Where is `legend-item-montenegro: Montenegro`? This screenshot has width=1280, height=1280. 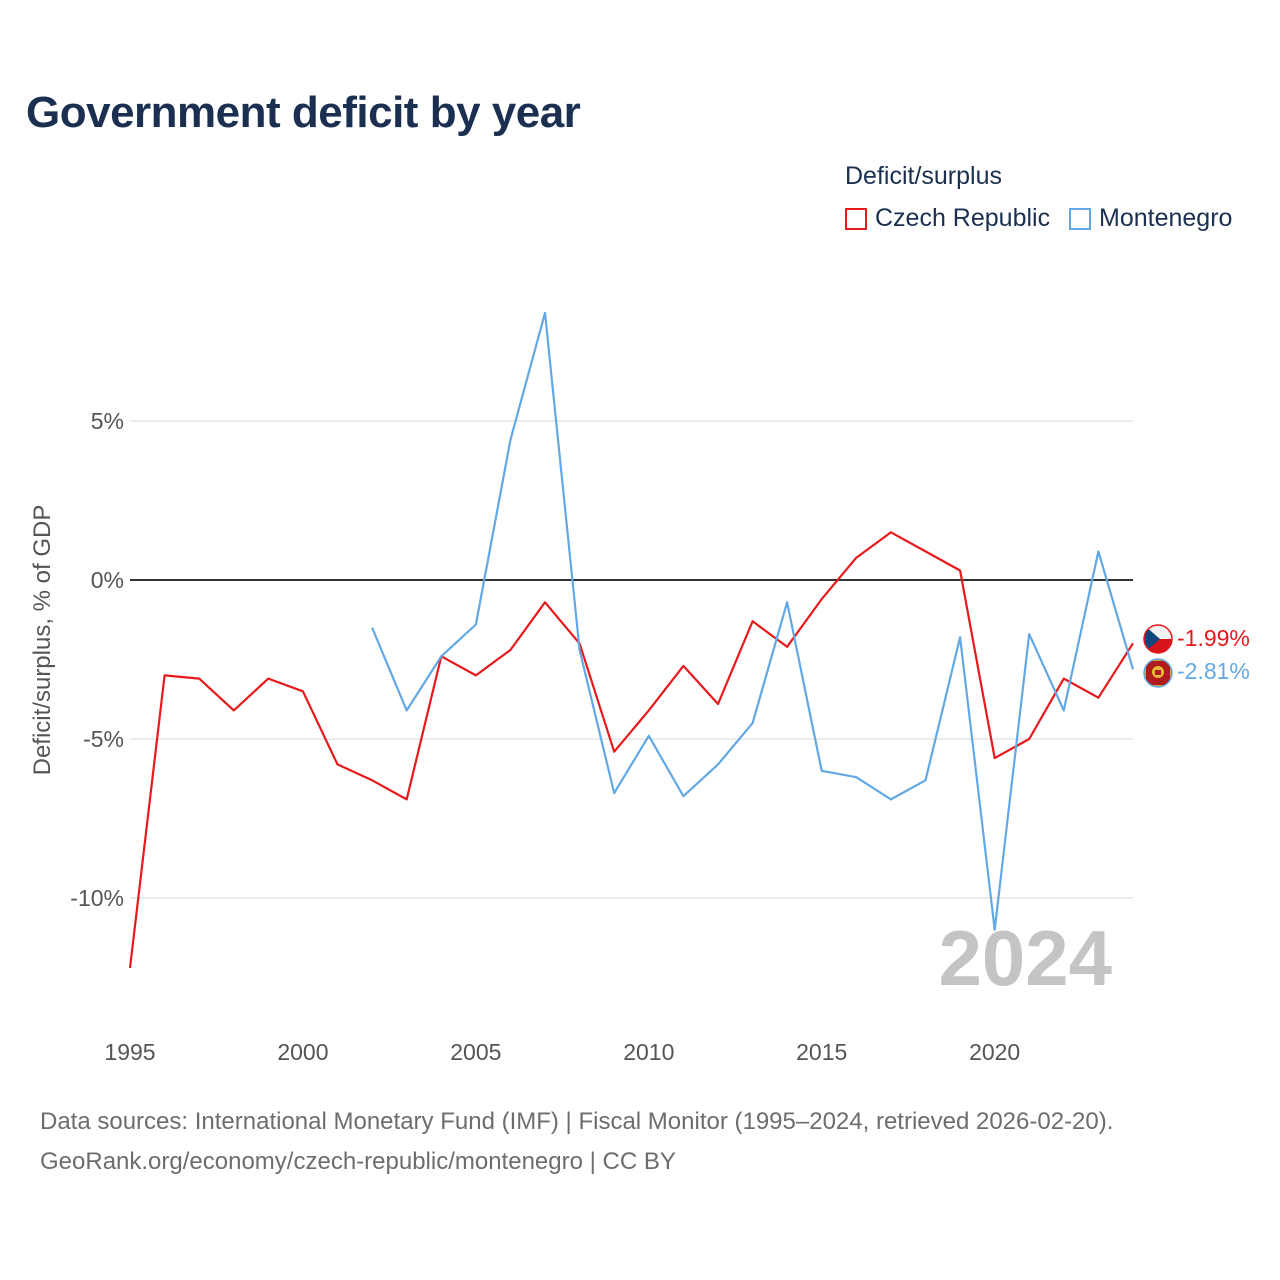 legend-item-montenegro: Montenegro is located at coordinates (1150, 218).